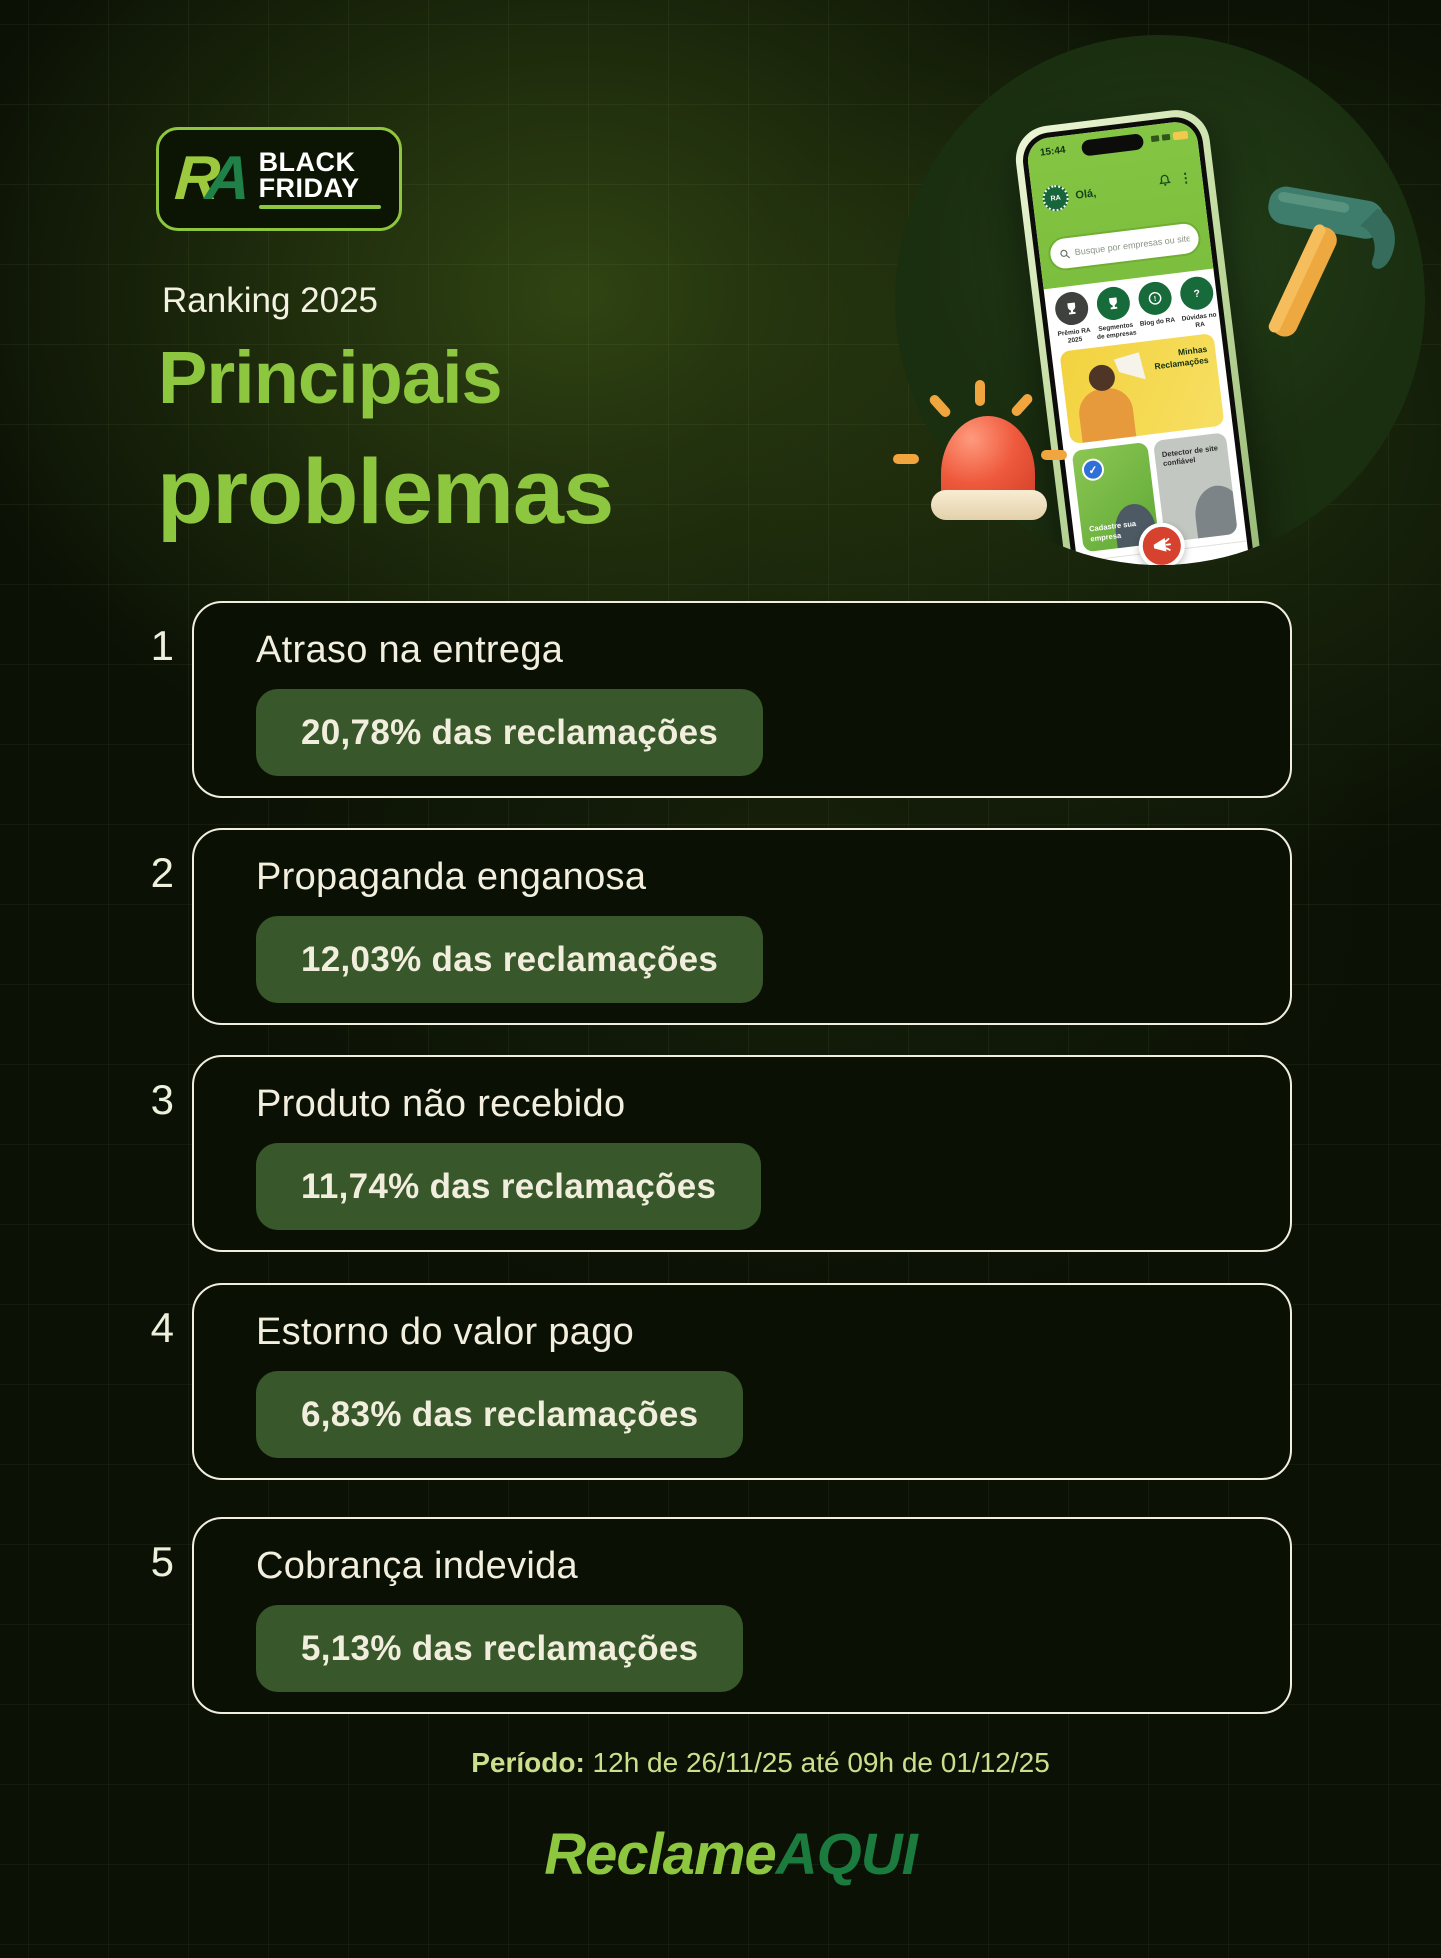 This screenshot has height=1958, width=1441. What do you see at coordinates (417, 1566) in the screenshot?
I see `problem-title: Cobrança indevida` at bounding box center [417, 1566].